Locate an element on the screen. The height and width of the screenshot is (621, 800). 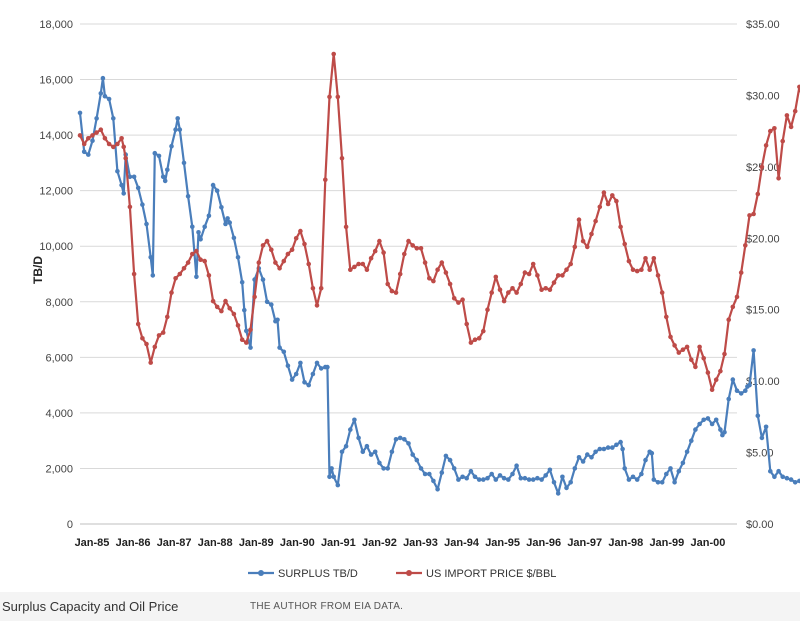
left-tick-label: 0 is located at coordinates (70, 525).